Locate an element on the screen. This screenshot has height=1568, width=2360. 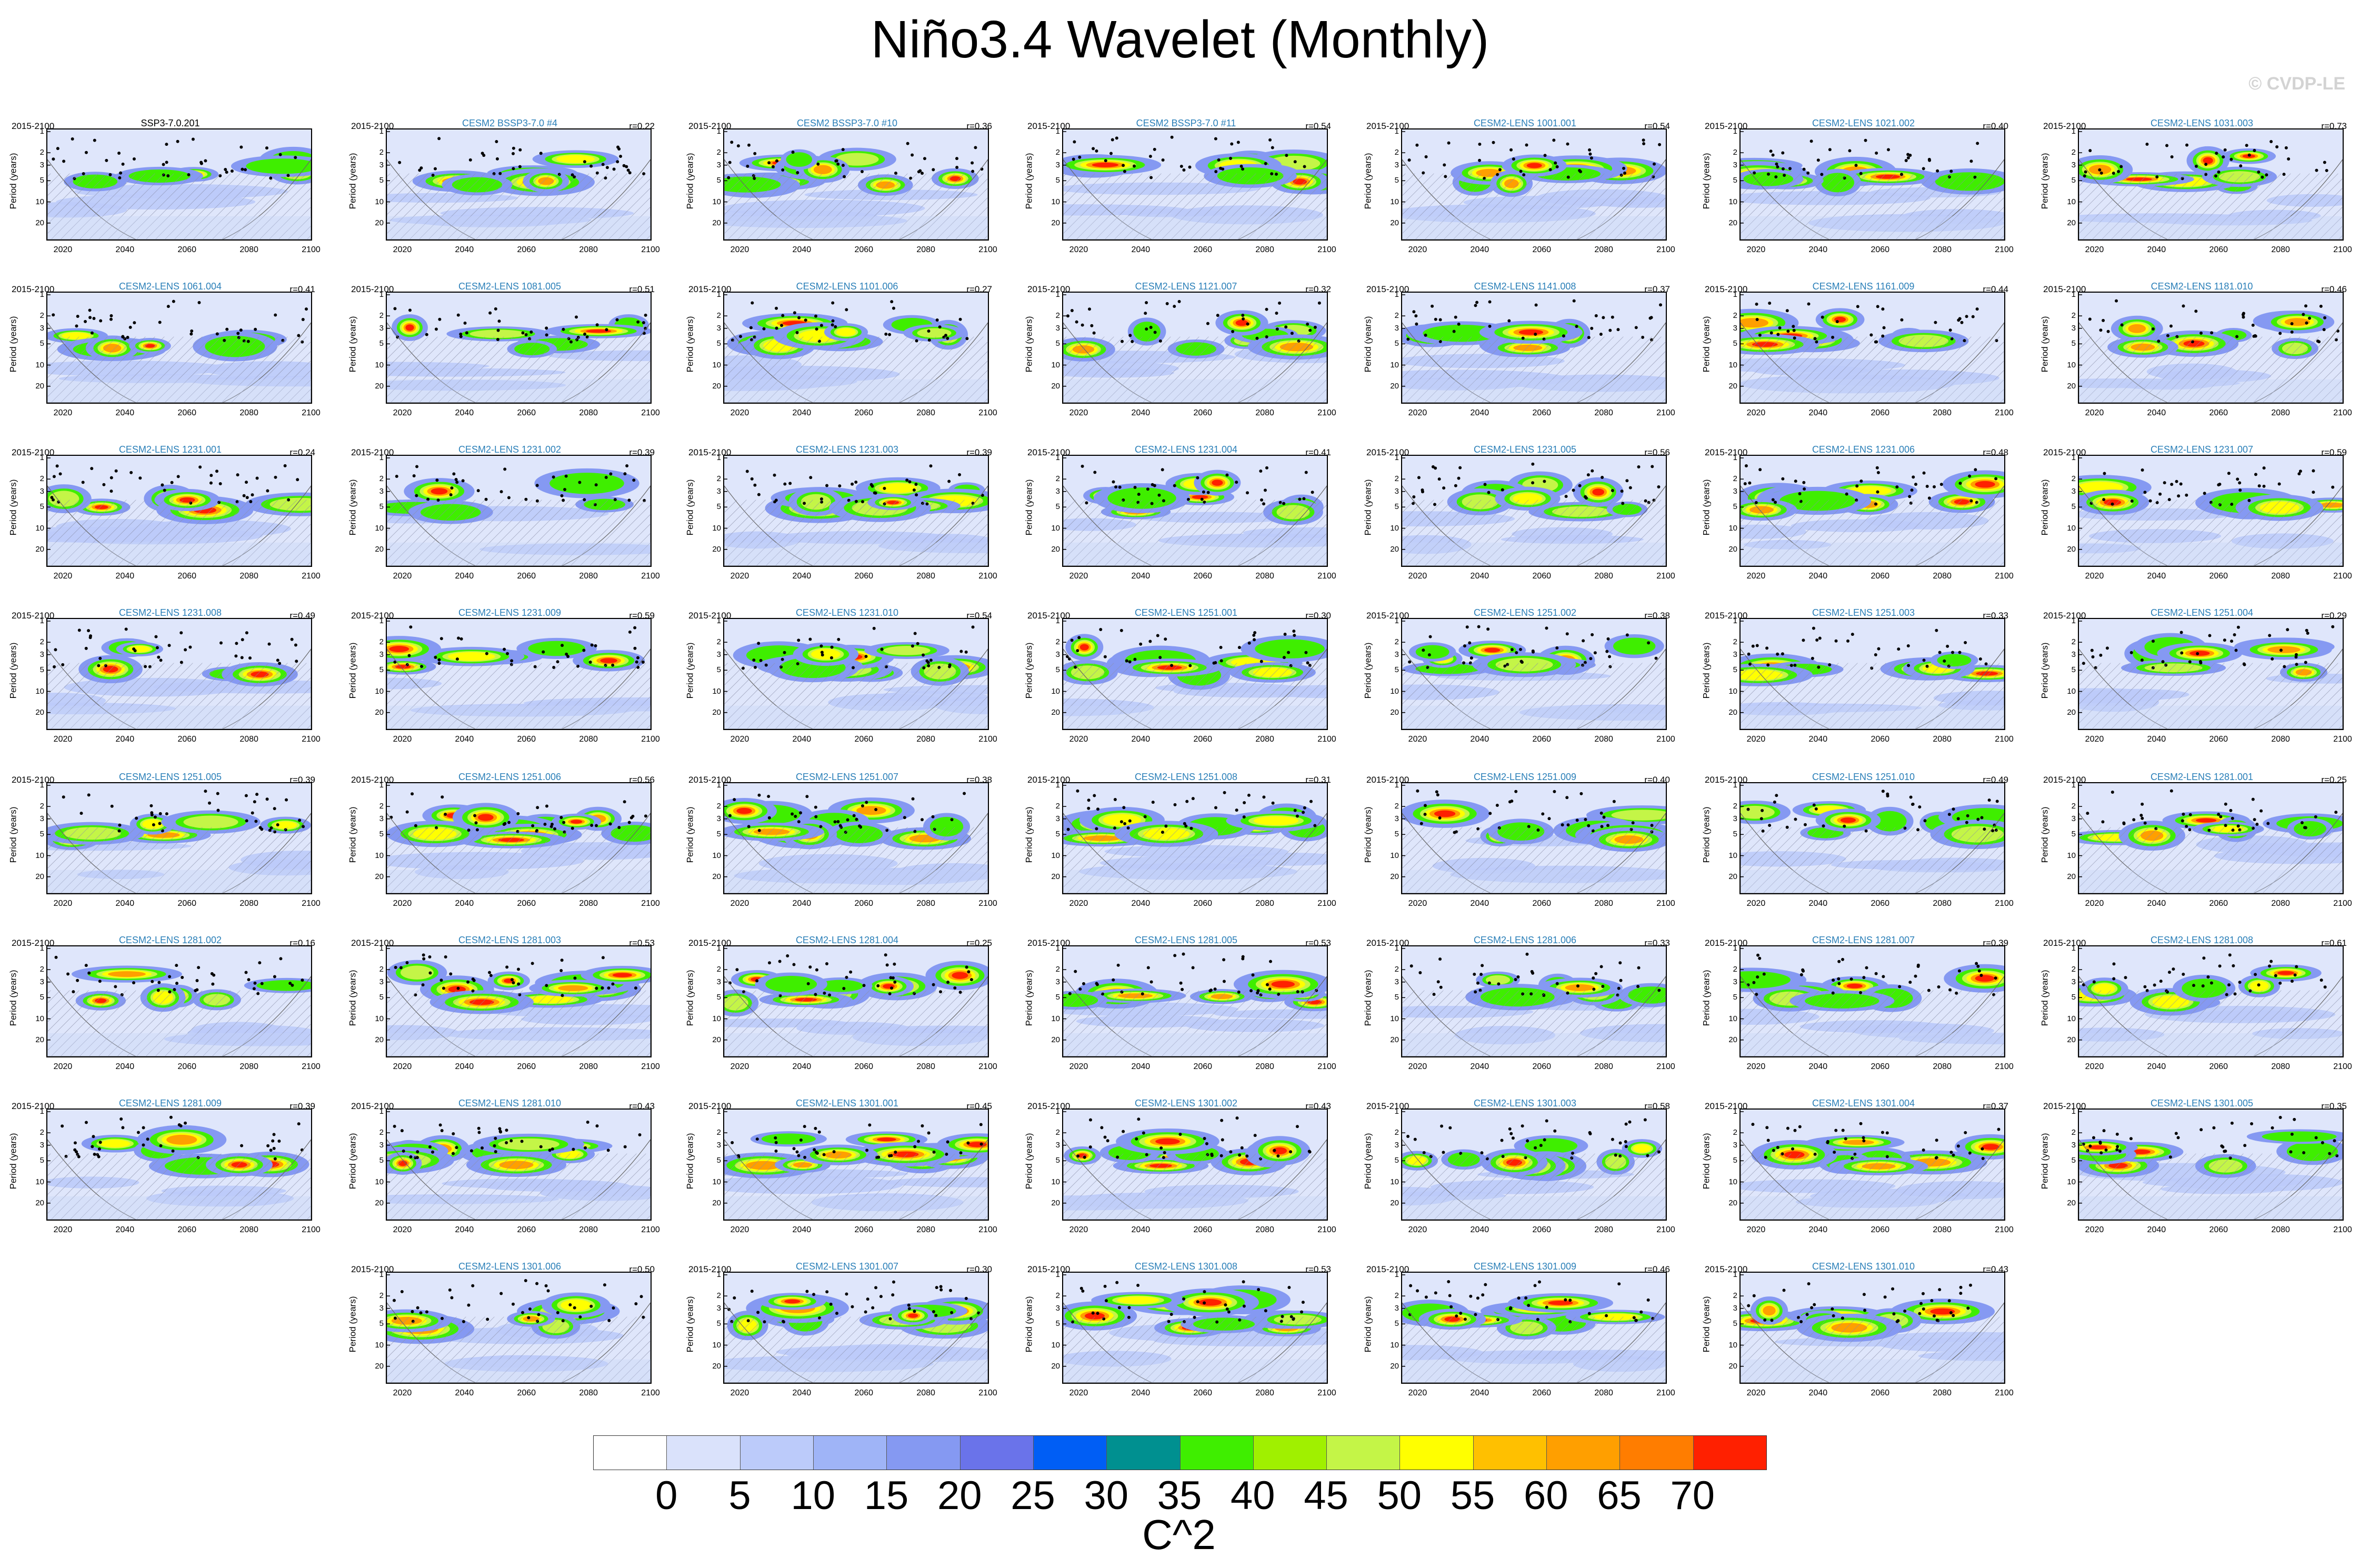
panel-title: CESM2-LENS 1231.008 is located at coordinates (170, 612).